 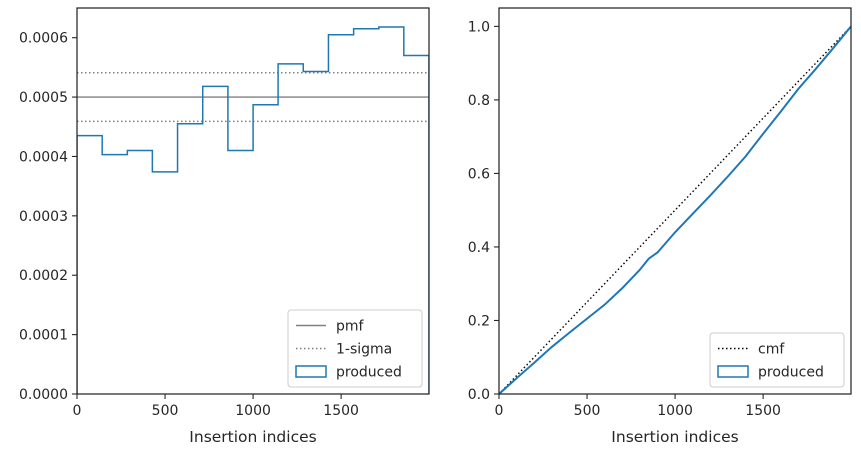 What do you see at coordinates (43, 157) in the screenshot?
I see `y-tick-label: 0.0004` at bounding box center [43, 157].